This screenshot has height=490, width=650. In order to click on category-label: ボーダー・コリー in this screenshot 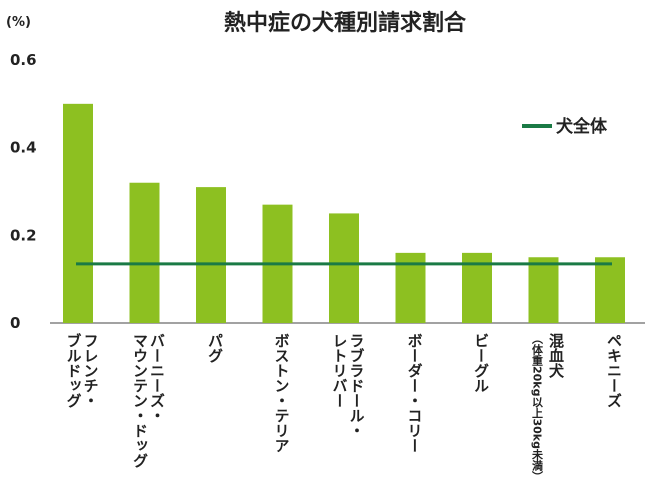, I will do `click(415, 393)`.